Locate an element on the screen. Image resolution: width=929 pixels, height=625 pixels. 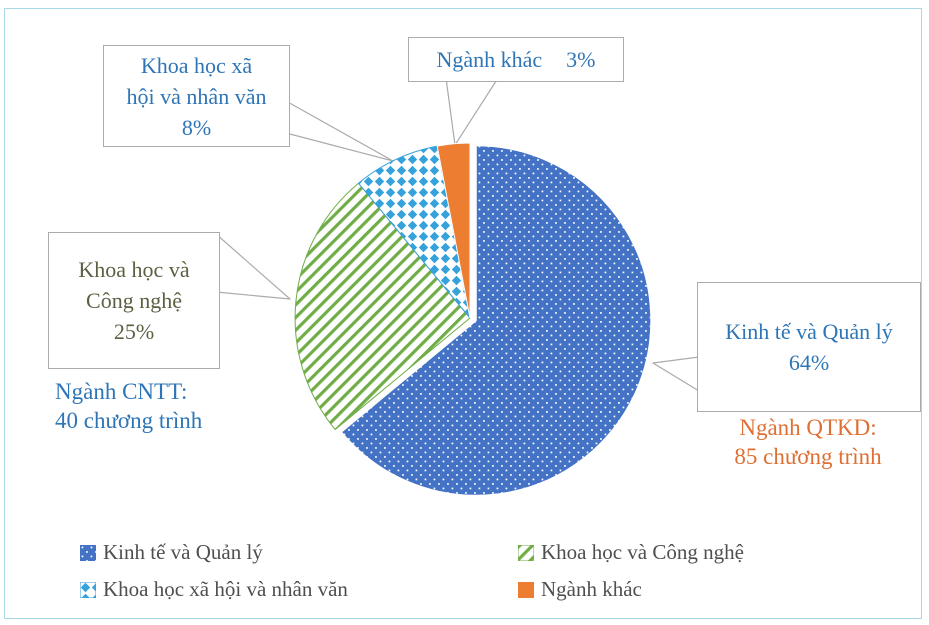
callout-pointer-social is located at coordinates (339, 131).